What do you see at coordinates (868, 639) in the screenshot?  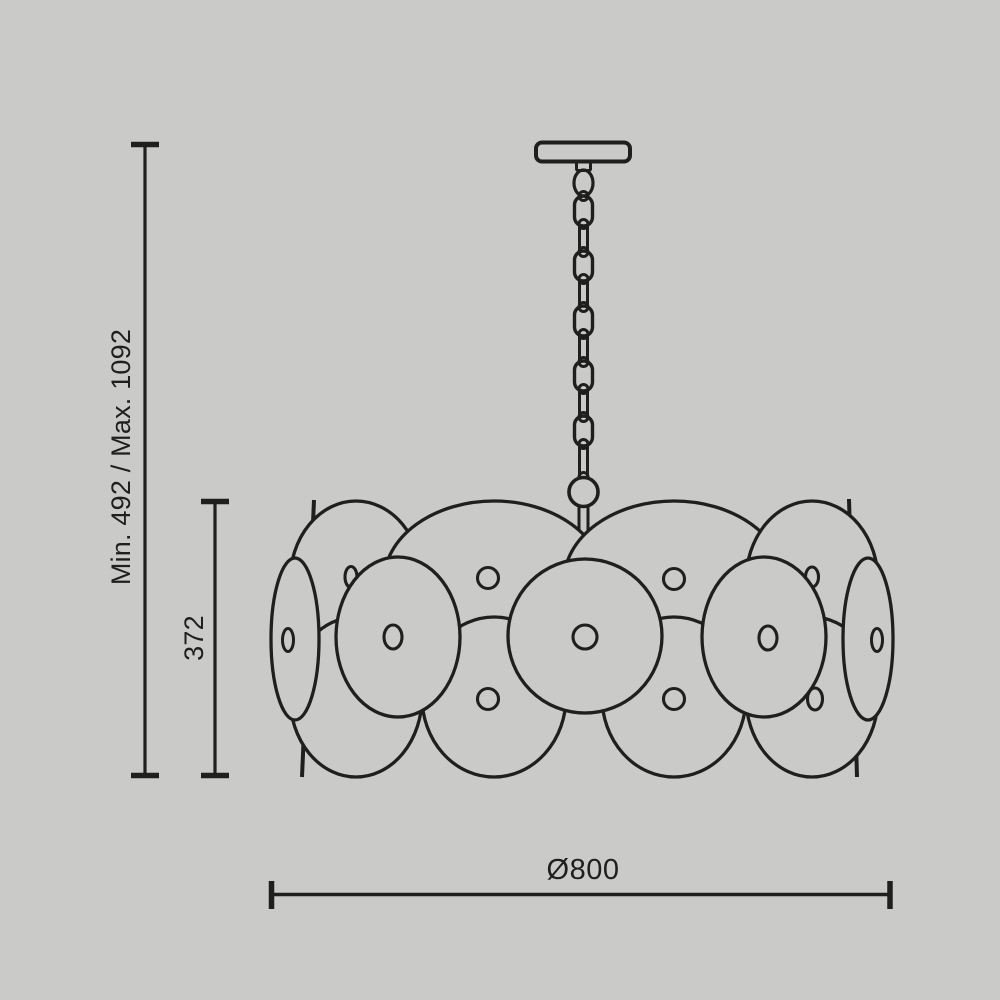 I see `front-disc-edge-right` at bounding box center [868, 639].